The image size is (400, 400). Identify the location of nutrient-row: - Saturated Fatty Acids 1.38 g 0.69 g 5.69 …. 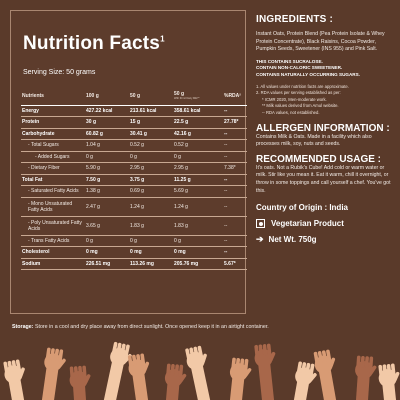
(134, 191).